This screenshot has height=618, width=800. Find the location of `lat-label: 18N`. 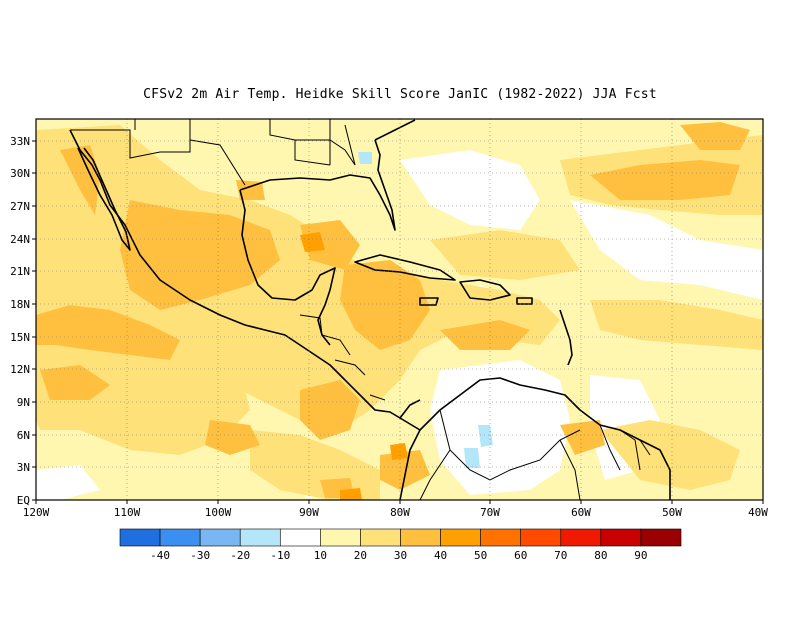

lat-label: 18N is located at coordinates (20, 304).